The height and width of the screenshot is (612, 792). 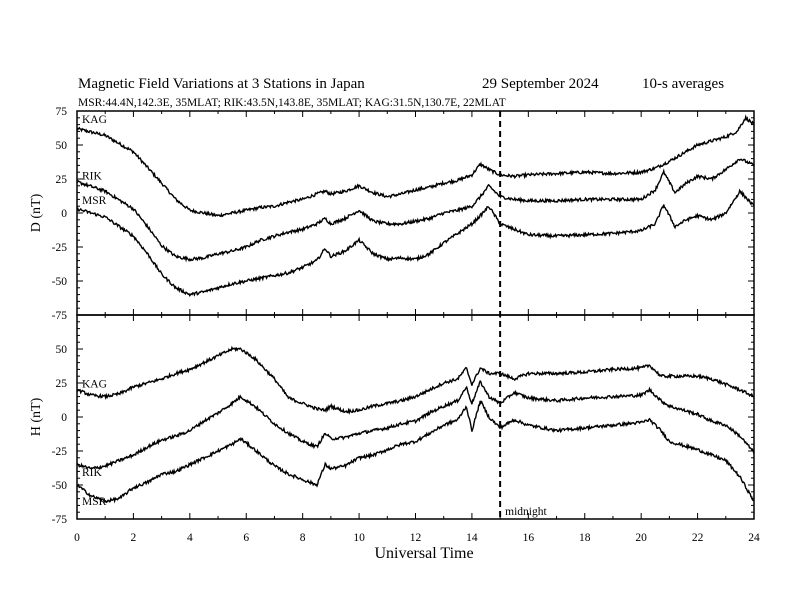 What do you see at coordinates (246, 538) in the screenshot?
I see `x-tick-label: 6` at bounding box center [246, 538].